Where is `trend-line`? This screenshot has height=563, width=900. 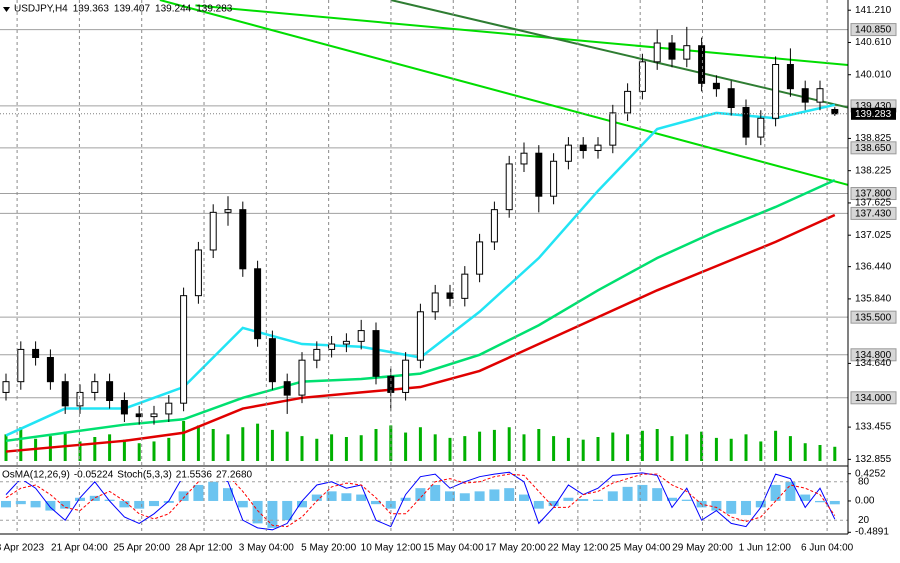 trend-line is located at coordinates (521, 35).